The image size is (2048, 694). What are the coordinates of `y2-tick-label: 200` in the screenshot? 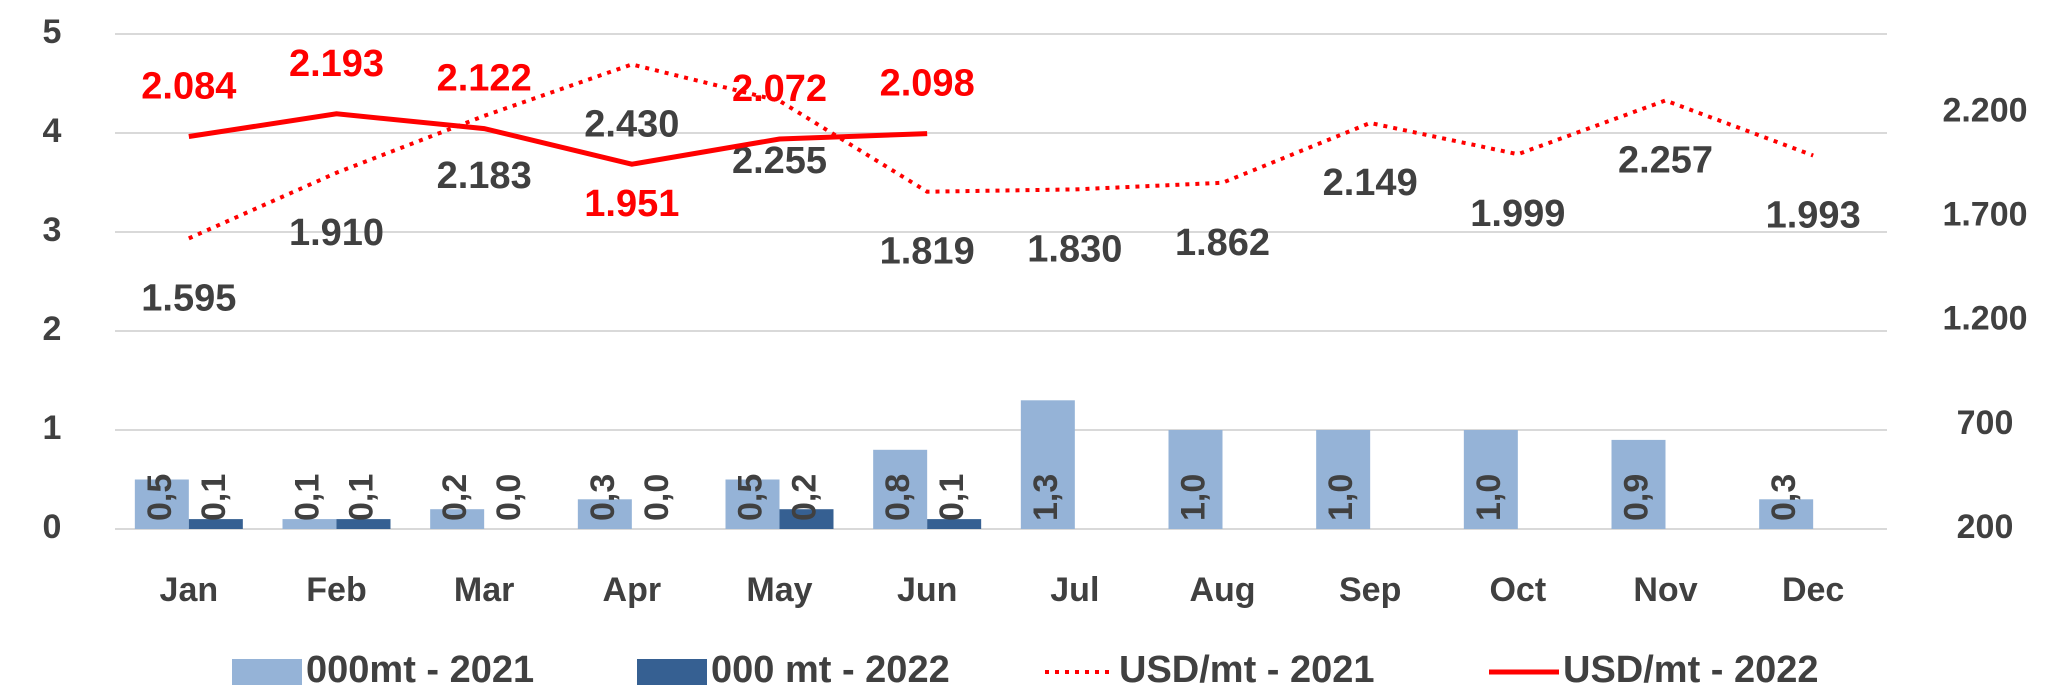 It's located at (1985, 527).